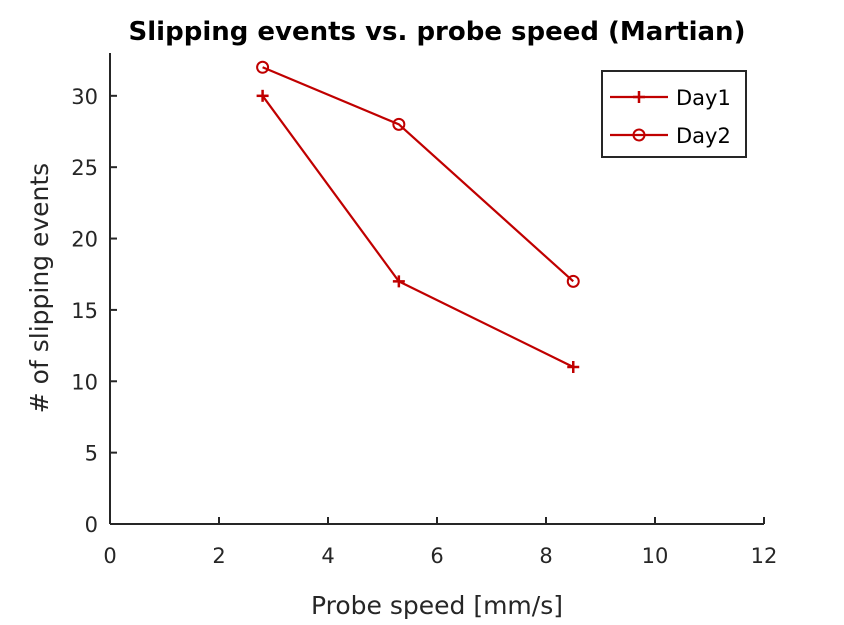 This screenshot has height=625, width=844. What do you see at coordinates (764, 556) in the screenshot?
I see `x-tick-label: 12` at bounding box center [764, 556].